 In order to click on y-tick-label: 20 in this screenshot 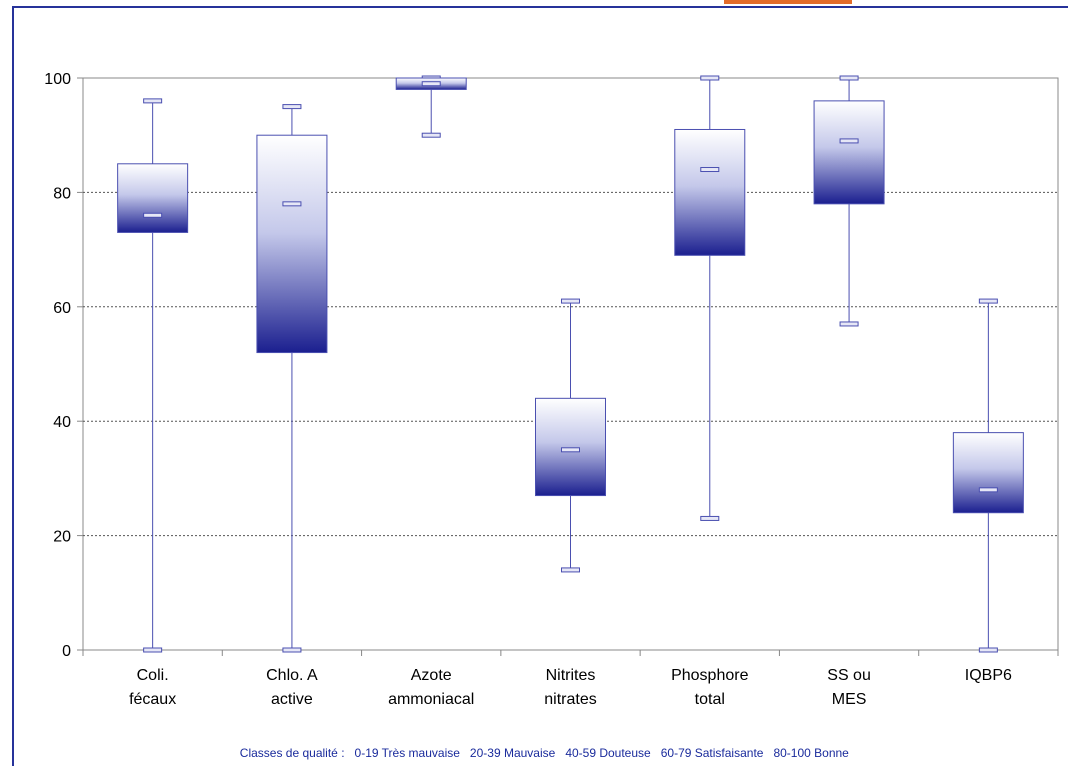, I will do `click(62, 537)`.